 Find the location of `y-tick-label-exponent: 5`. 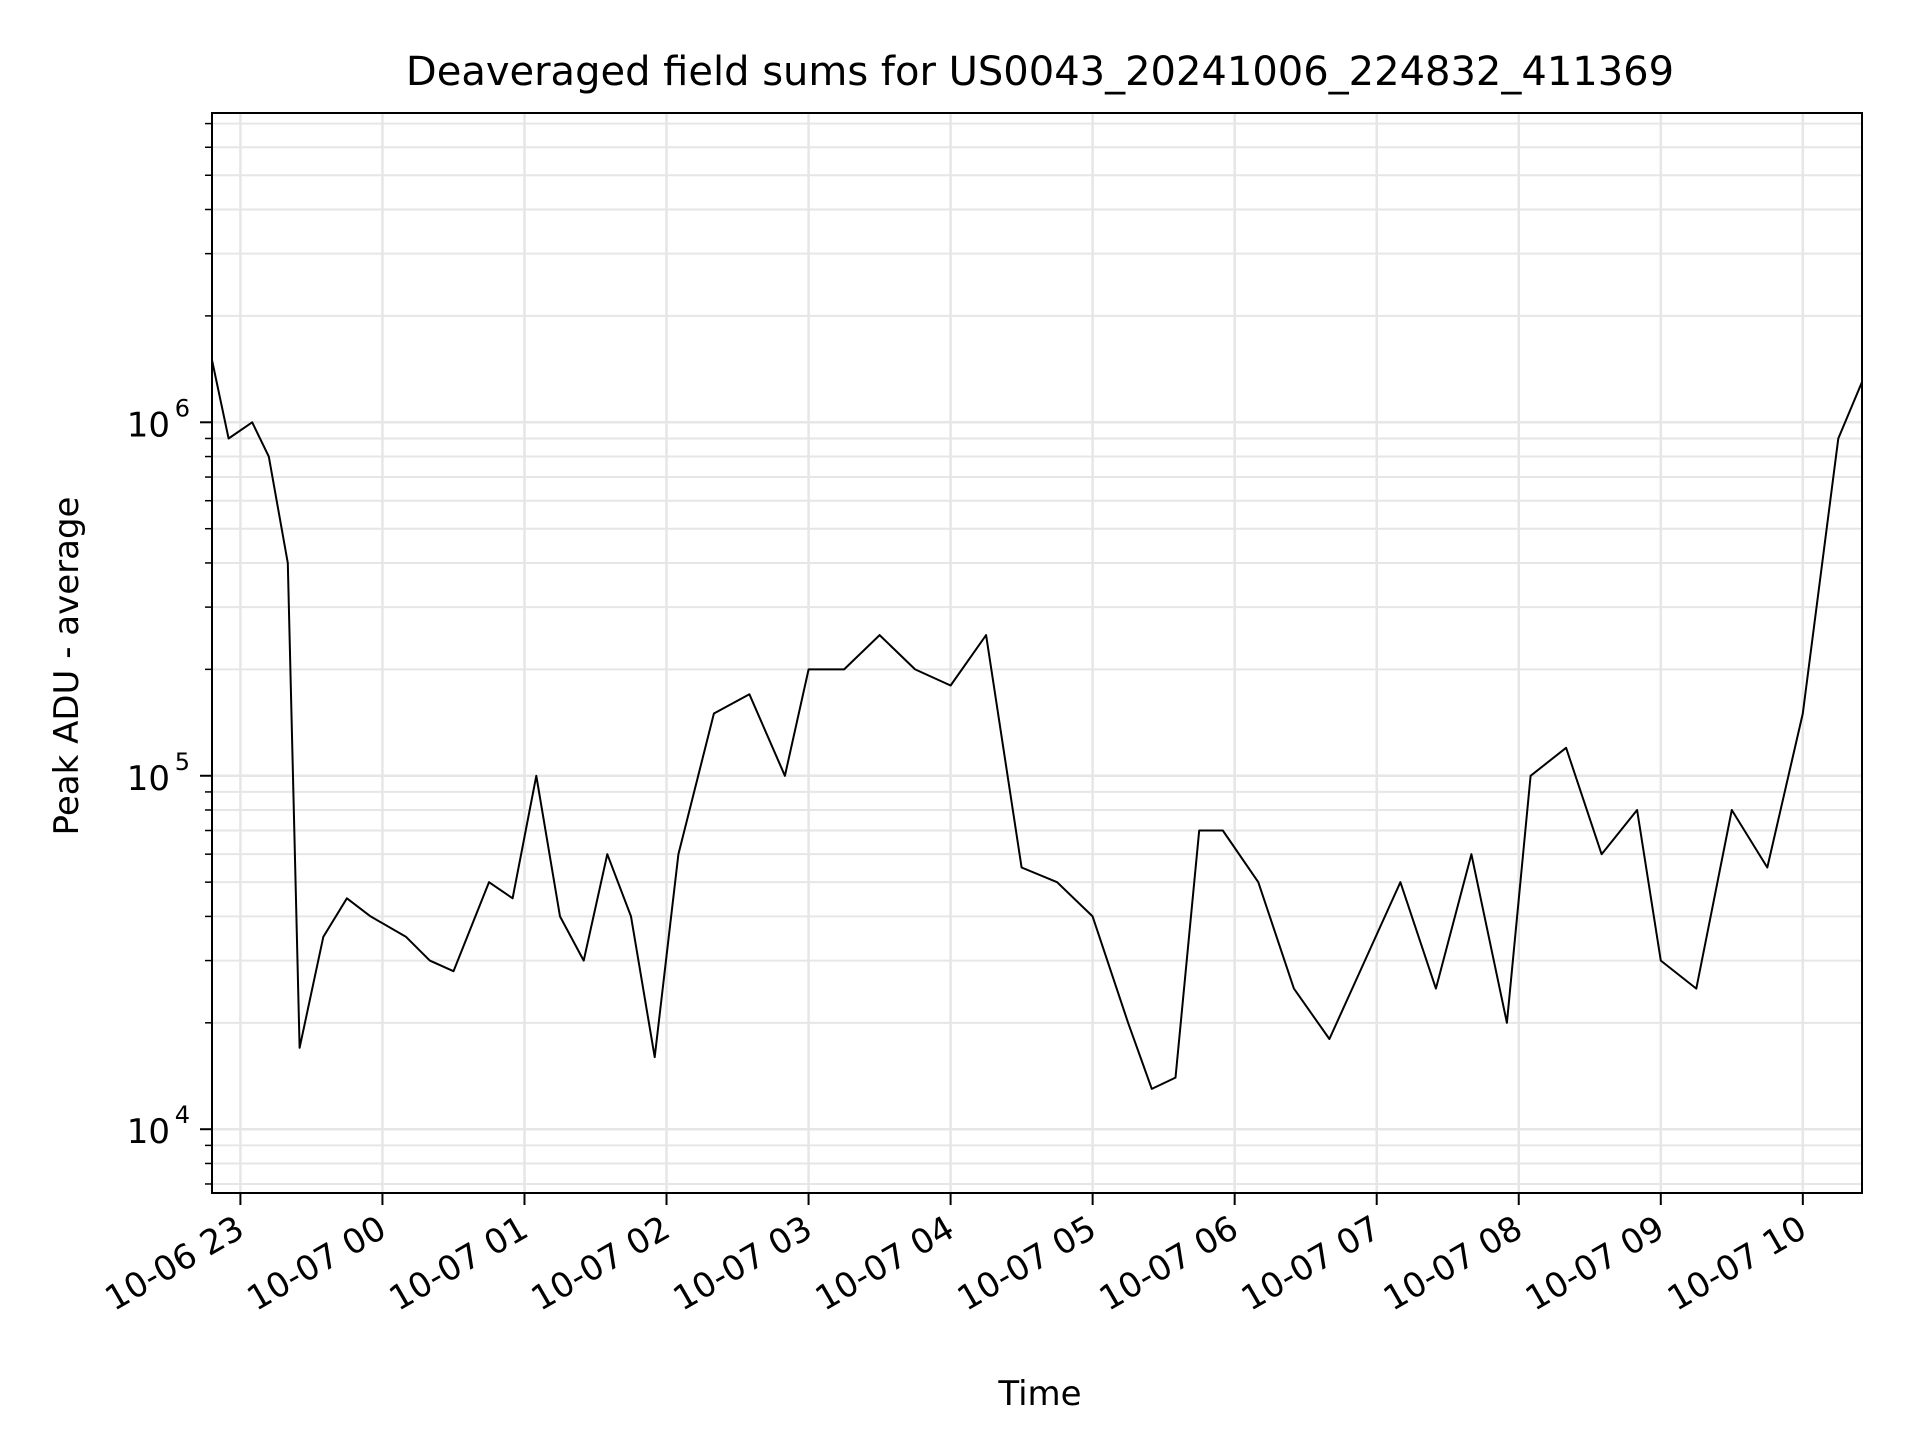

y-tick-label-exponent: 5 is located at coordinates (182, 762).